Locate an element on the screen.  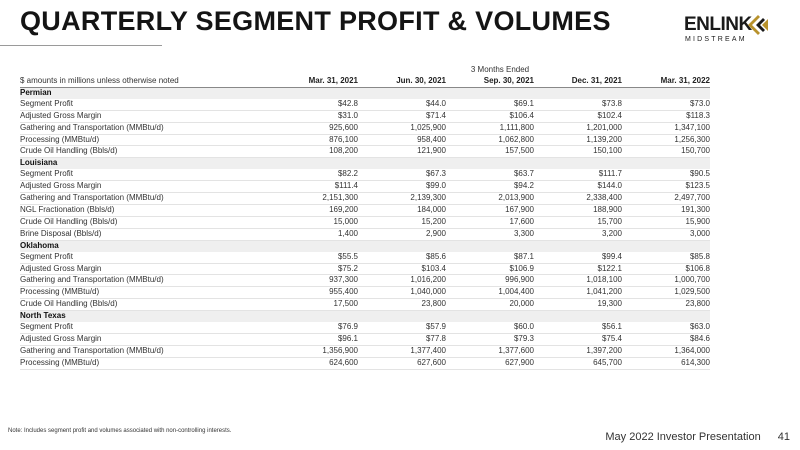
section-heading: Louisiana is located at coordinates (365, 163).